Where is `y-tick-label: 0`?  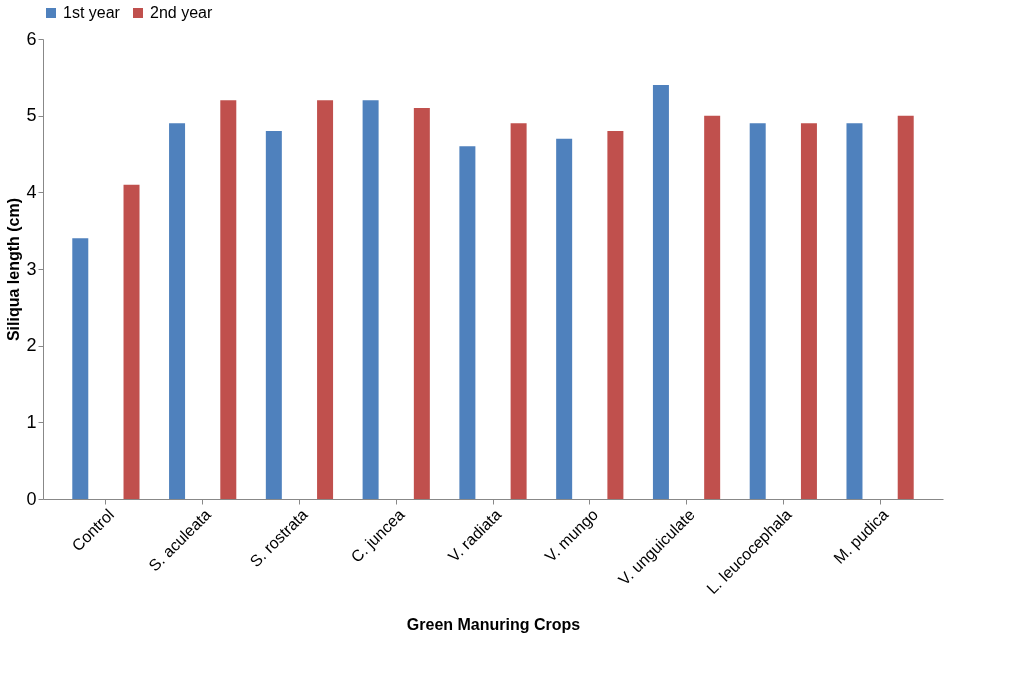 y-tick-label: 0 is located at coordinates (31, 498).